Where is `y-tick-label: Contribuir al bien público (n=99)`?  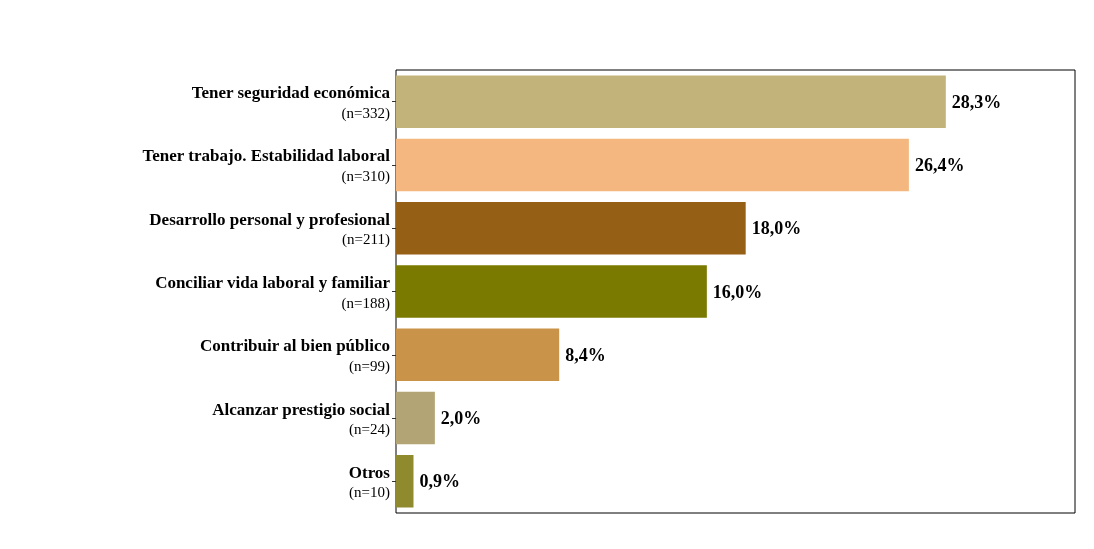 y-tick-label: Contribuir al bien público (n=99) is located at coordinates (294, 355).